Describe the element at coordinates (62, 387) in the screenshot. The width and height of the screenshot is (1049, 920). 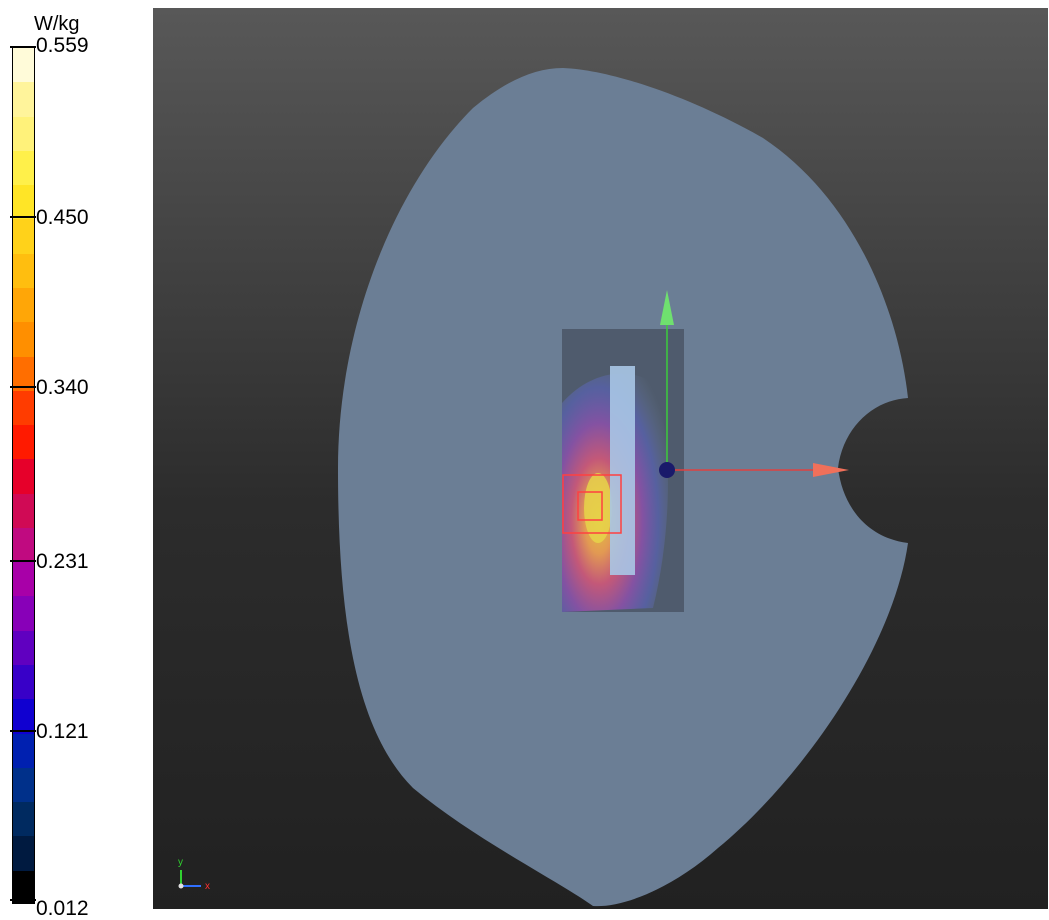
I see `color-scale-tick-label: 0.340` at that location.